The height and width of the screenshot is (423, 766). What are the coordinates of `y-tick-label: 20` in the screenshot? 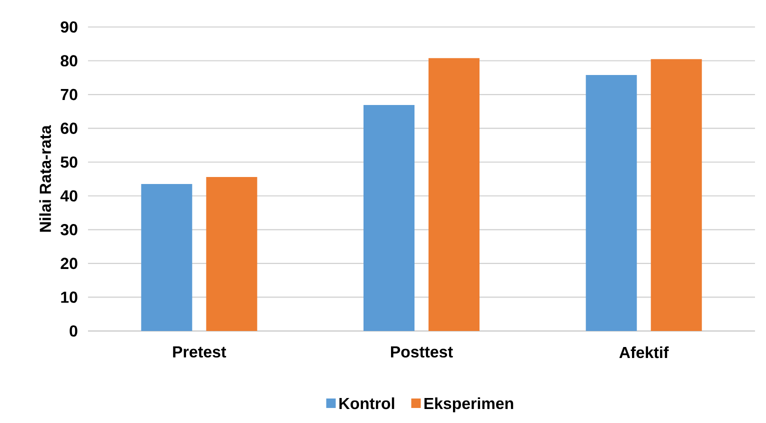 It's located at (69, 264).